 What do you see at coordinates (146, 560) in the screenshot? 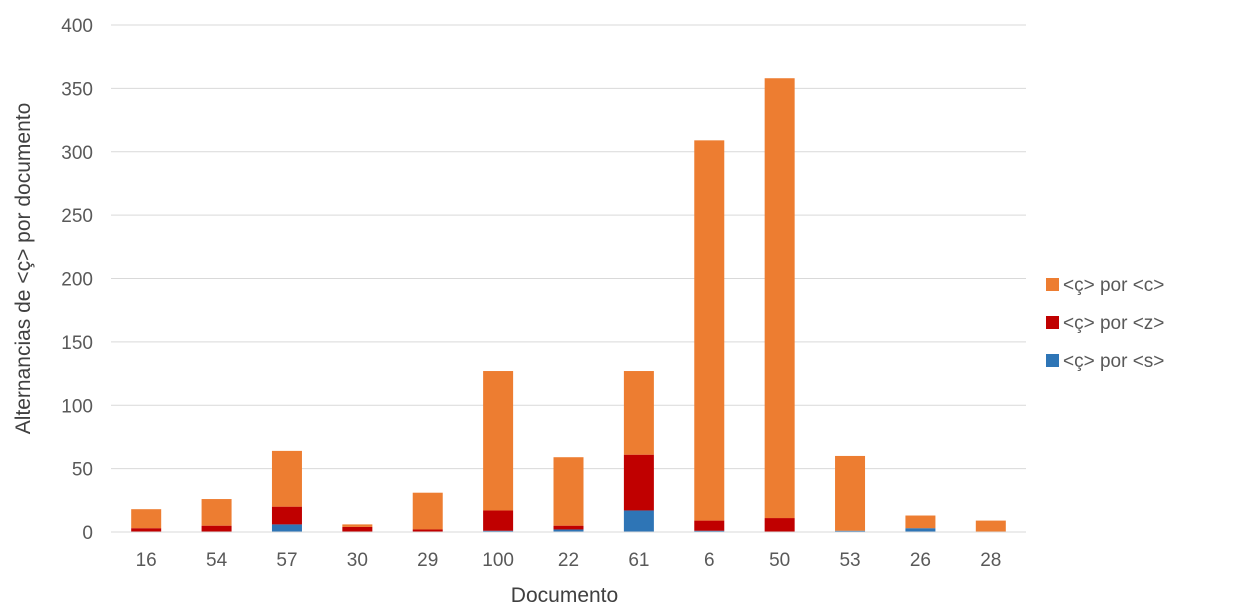
I see `x-tick-label: 16` at bounding box center [146, 560].